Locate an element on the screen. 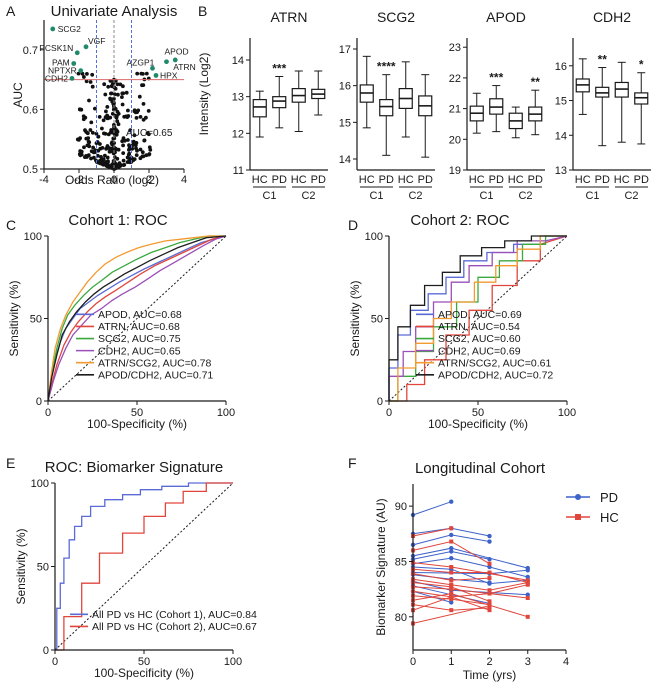 The height and width of the screenshot is (697, 658). legend-marker is located at coordinates (578, 517).